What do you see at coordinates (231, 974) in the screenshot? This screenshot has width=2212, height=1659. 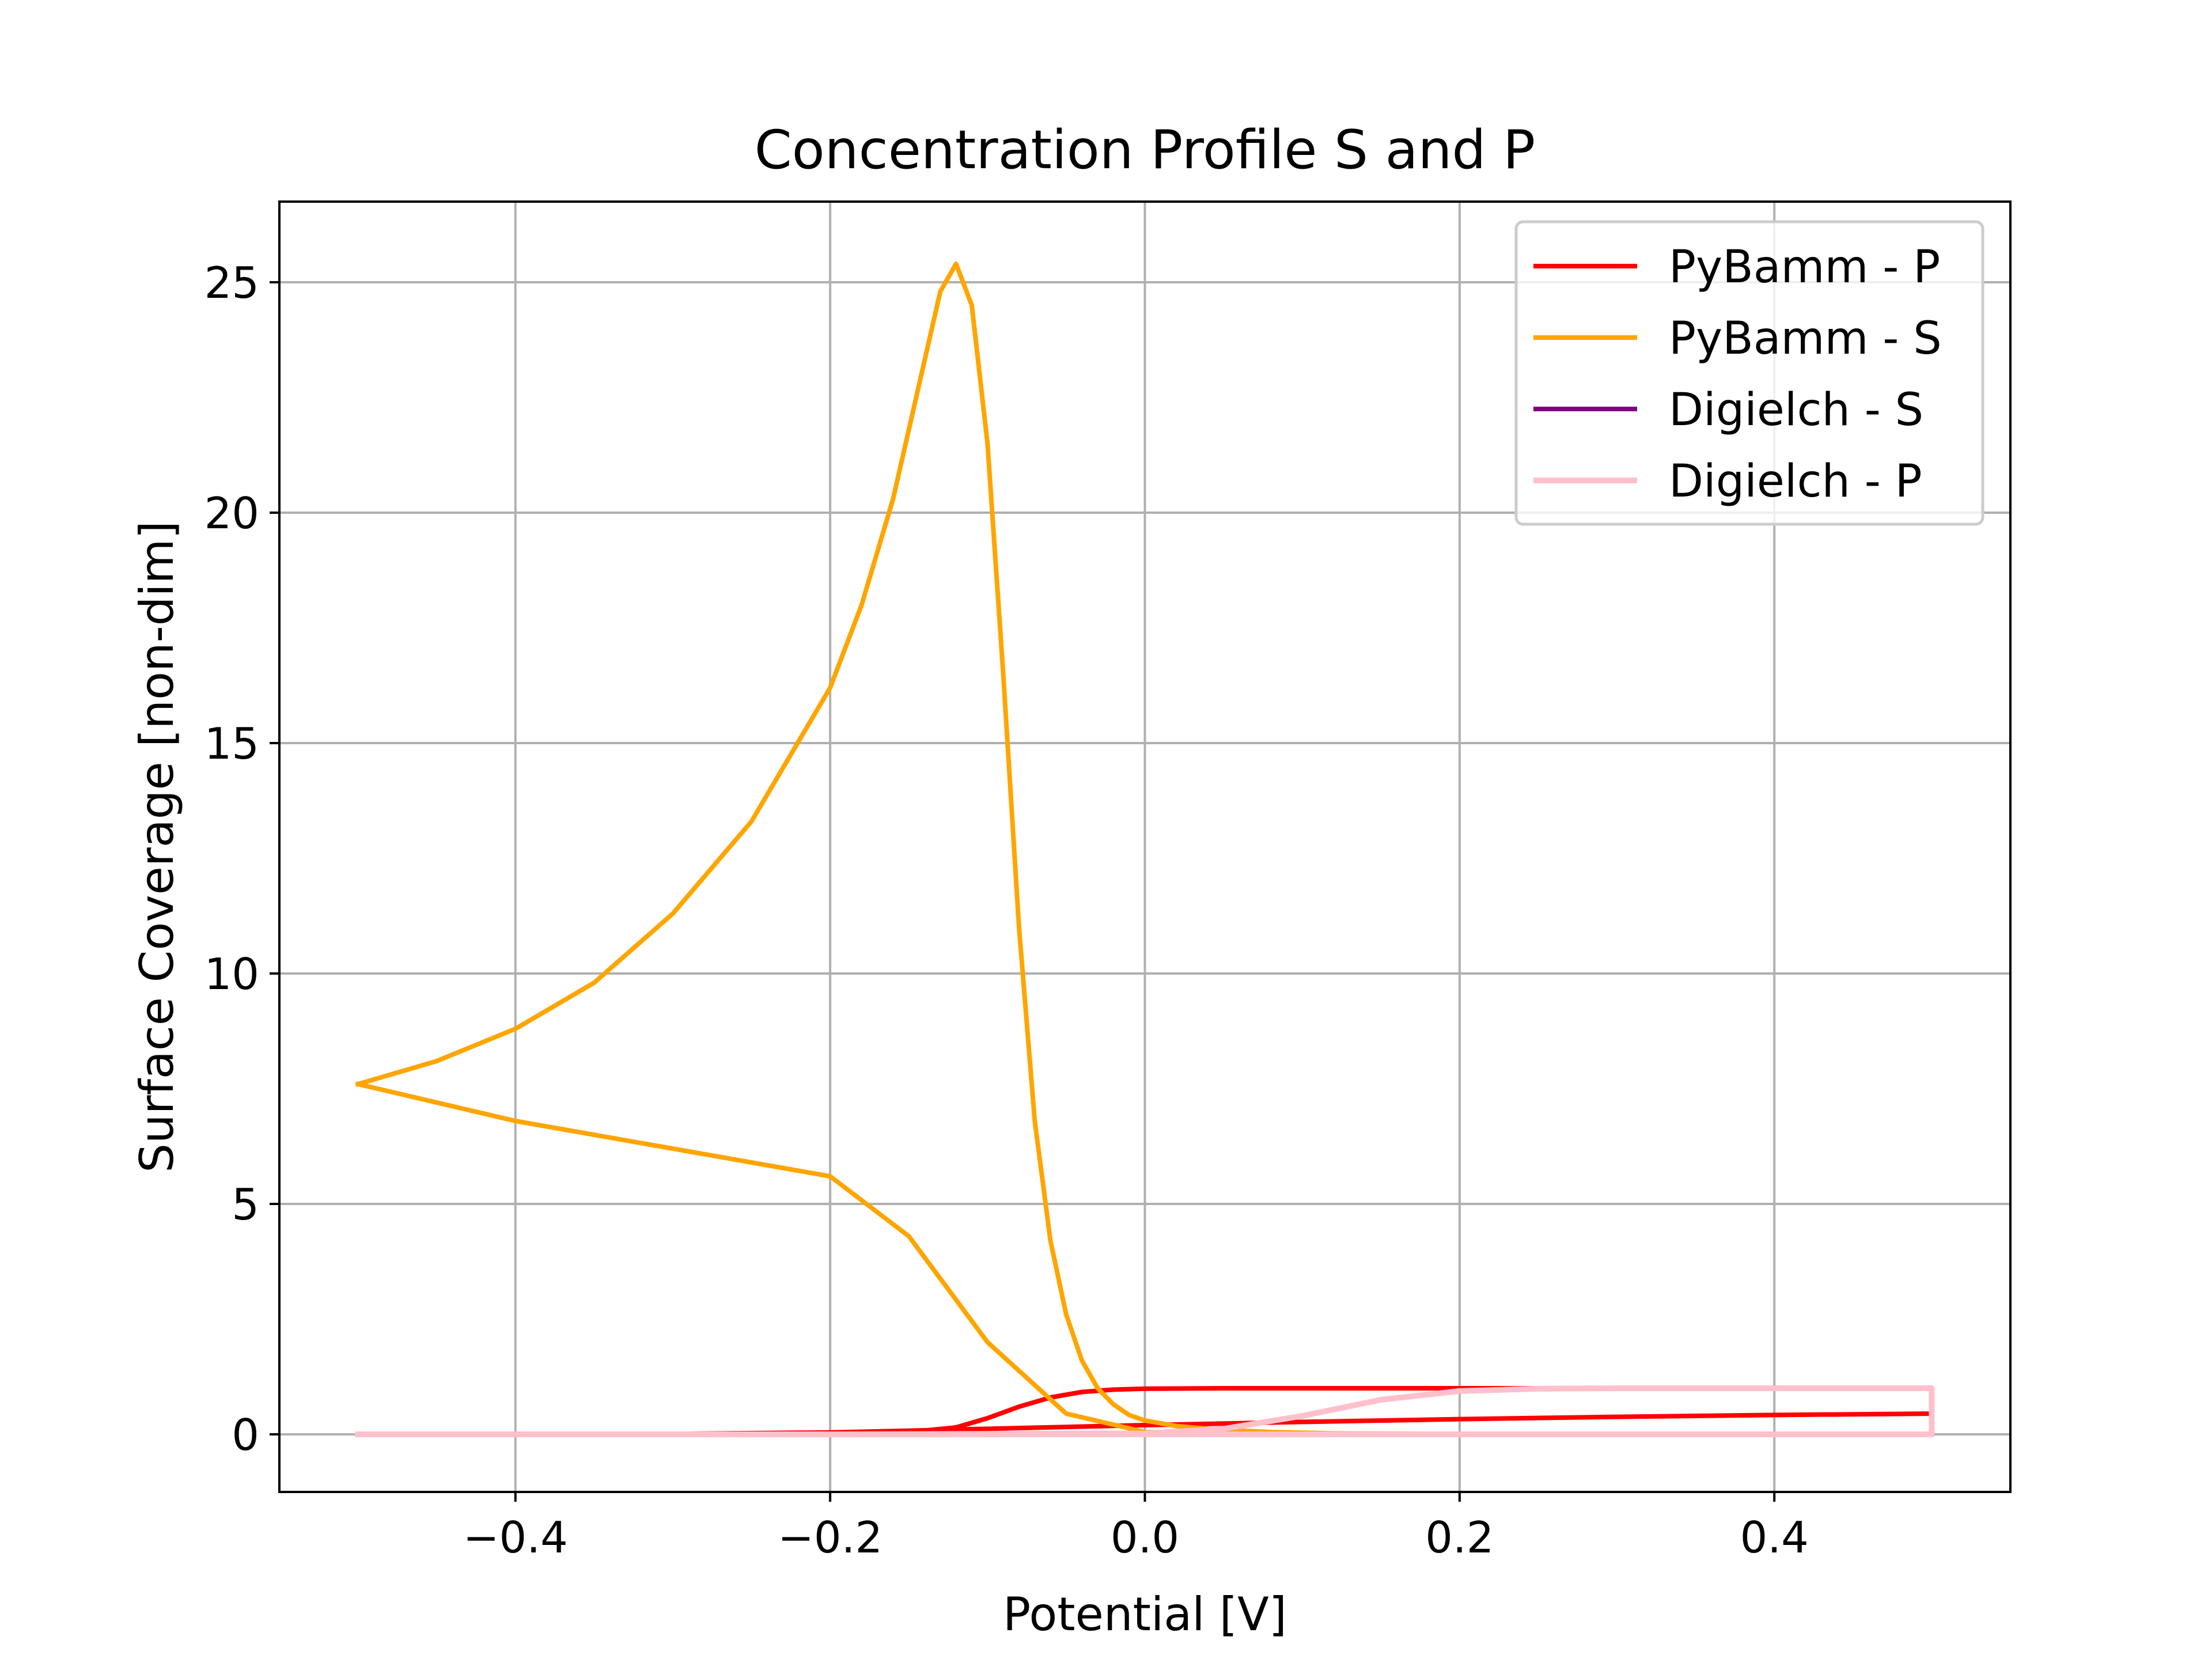 I see `y-tick-label: 10` at bounding box center [231, 974].